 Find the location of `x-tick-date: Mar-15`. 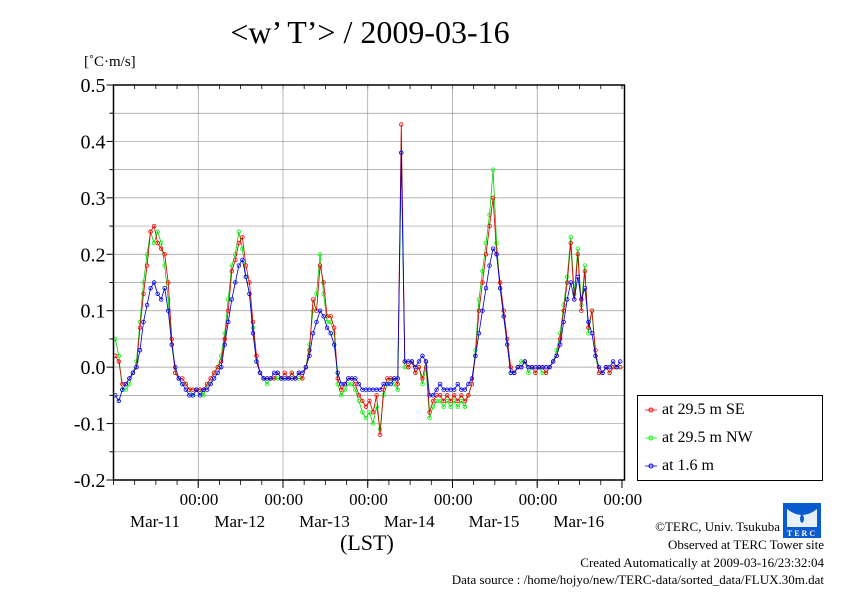

x-tick-date: Mar-15 is located at coordinates (494, 521).